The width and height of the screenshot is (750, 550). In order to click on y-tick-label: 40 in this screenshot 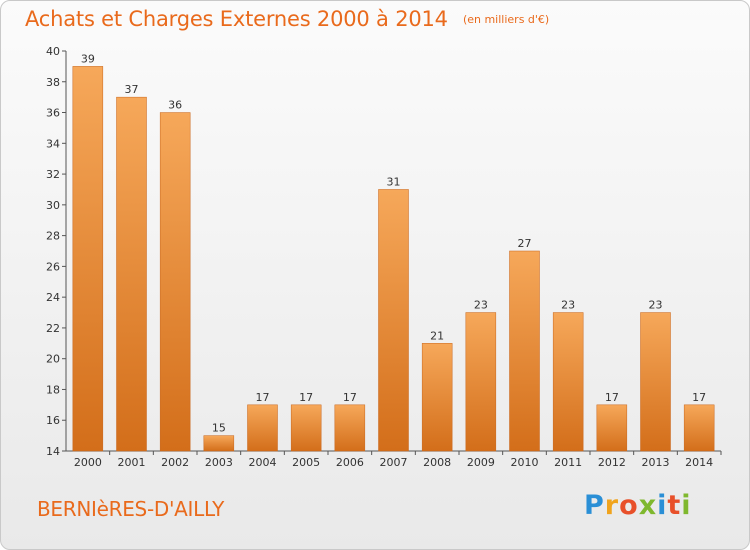, I will do `click(53, 51)`.